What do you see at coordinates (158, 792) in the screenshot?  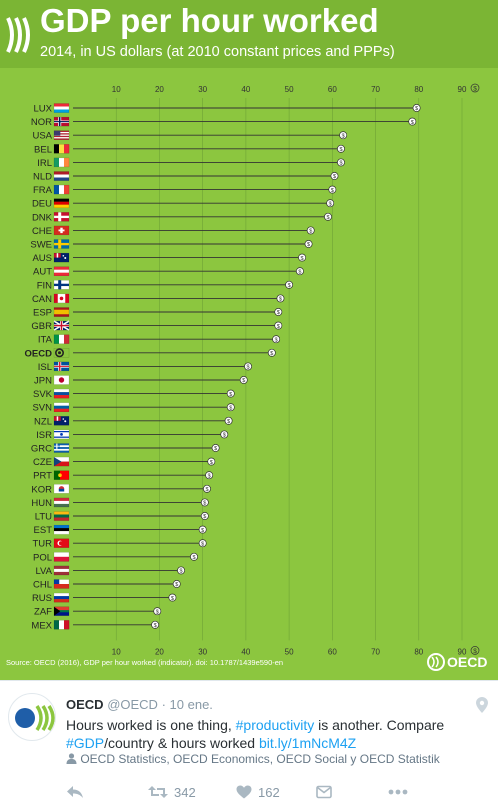 I see `retweet-icon` at bounding box center [158, 792].